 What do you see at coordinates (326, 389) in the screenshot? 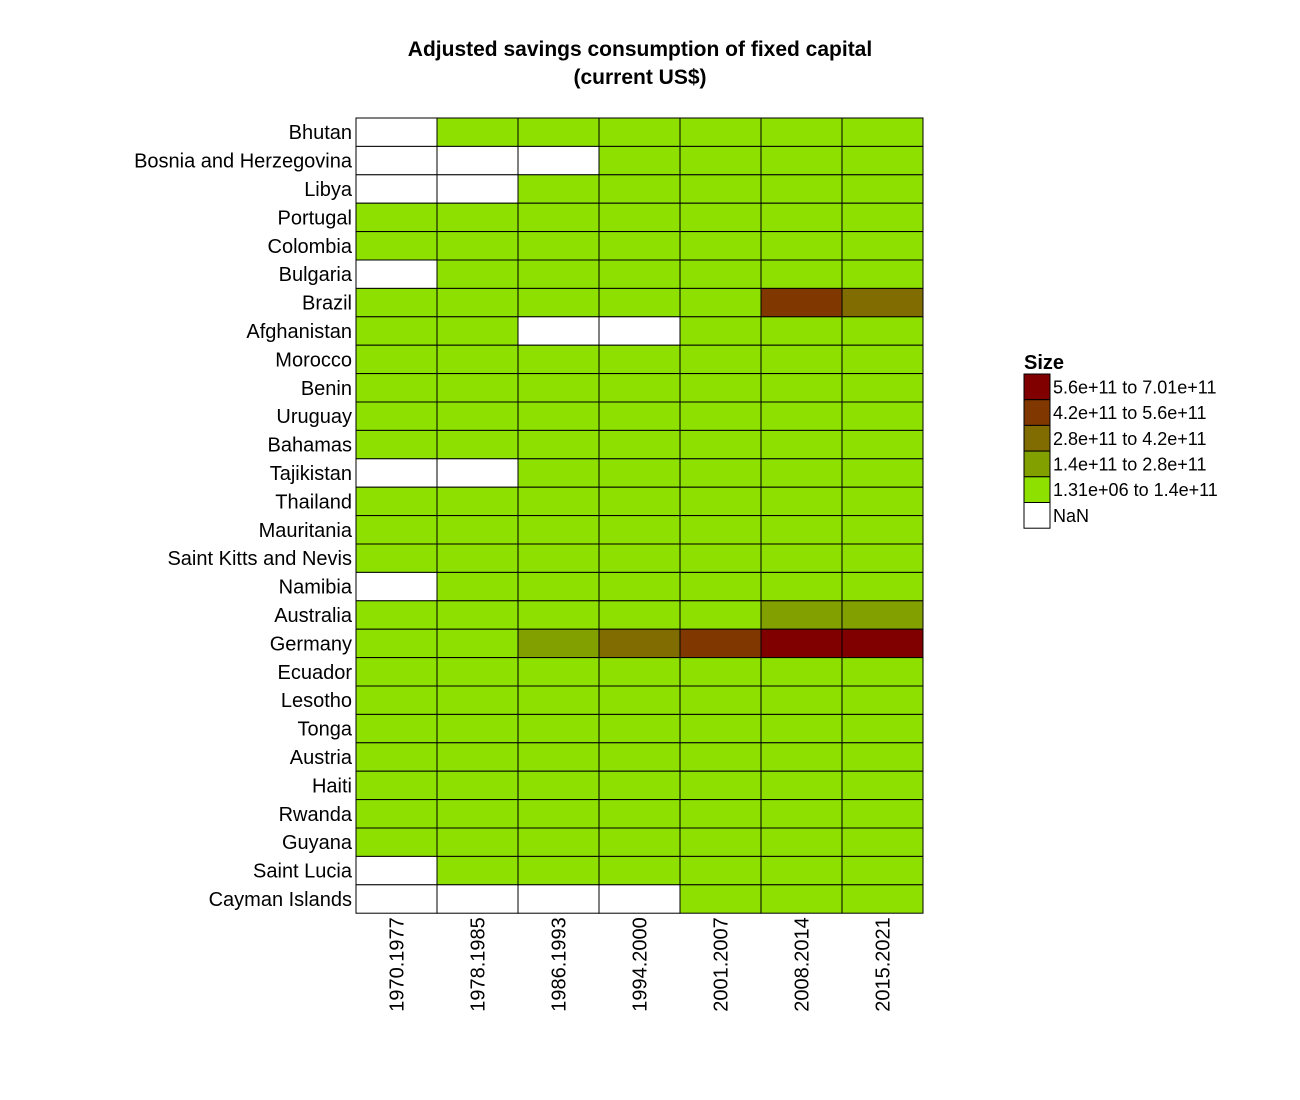
I see `row-label: Benin` at bounding box center [326, 389].